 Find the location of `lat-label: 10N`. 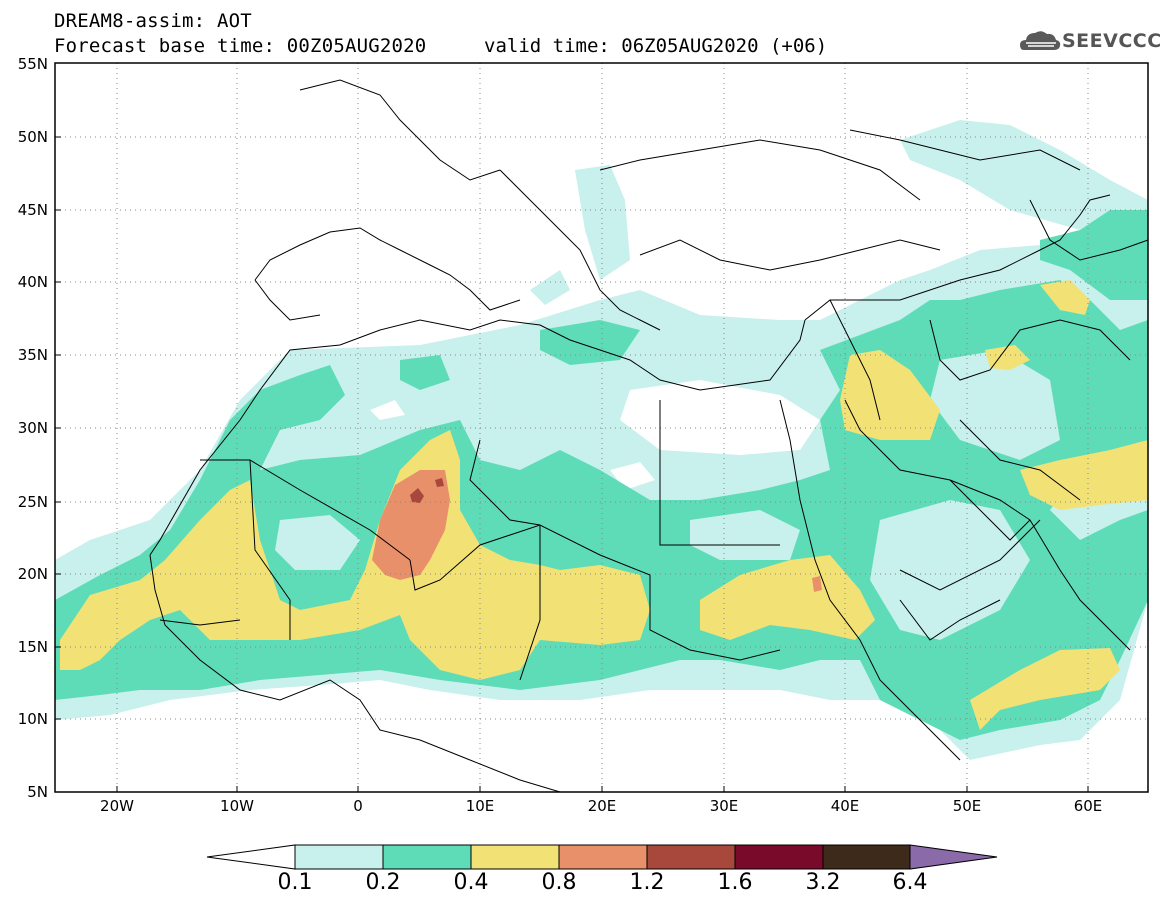

lat-label: 10N is located at coordinates (32, 719).